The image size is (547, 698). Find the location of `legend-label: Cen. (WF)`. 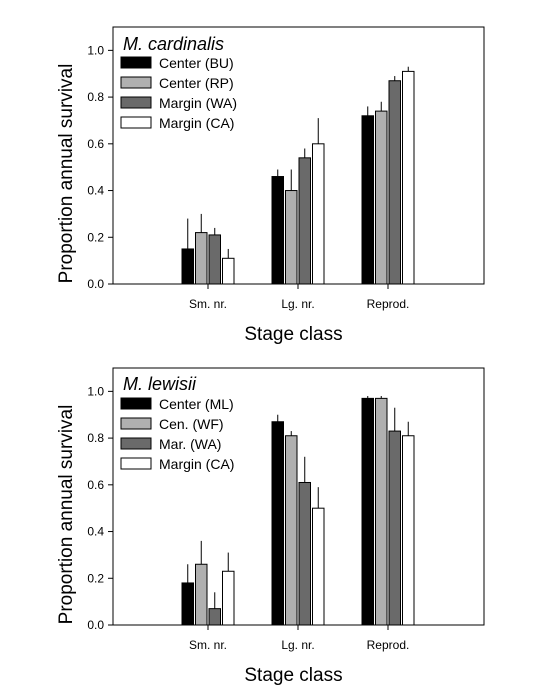

legend-label: Cen. (WF) is located at coordinates (191, 424).